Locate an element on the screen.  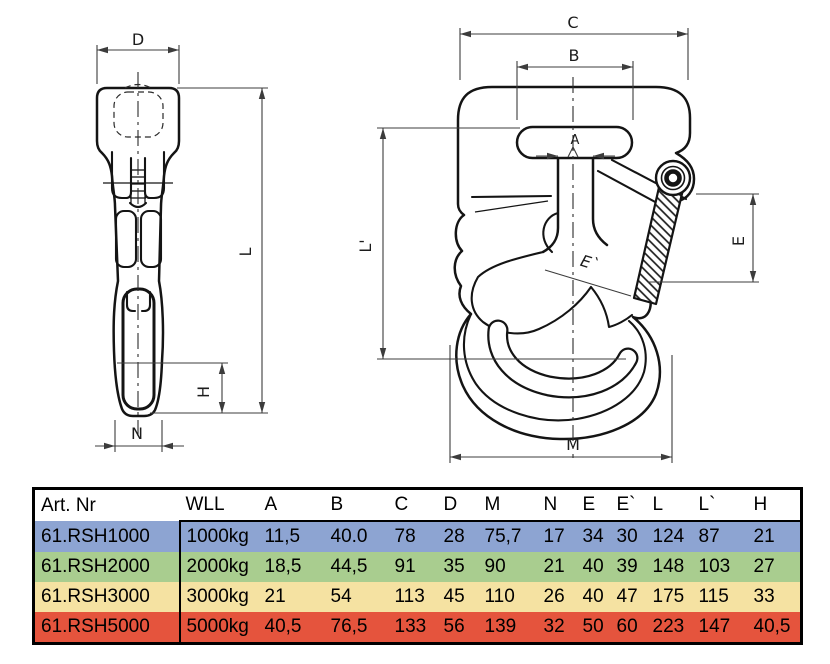
column-header-d: D is located at coordinates (458, 505).